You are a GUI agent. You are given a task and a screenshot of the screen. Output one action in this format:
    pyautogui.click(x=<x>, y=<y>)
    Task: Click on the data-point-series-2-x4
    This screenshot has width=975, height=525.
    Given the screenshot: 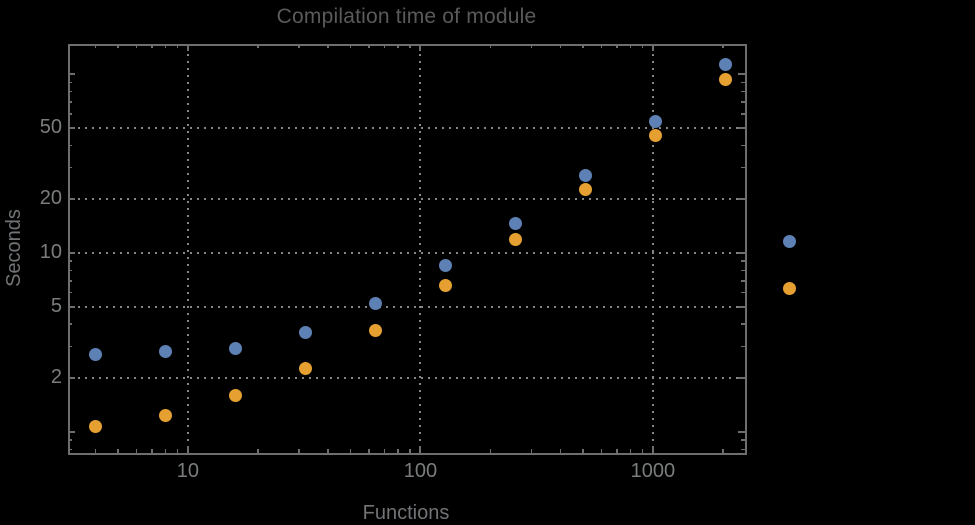 What is the action you would take?
    pyautogui.click(x=95, y=426)
    